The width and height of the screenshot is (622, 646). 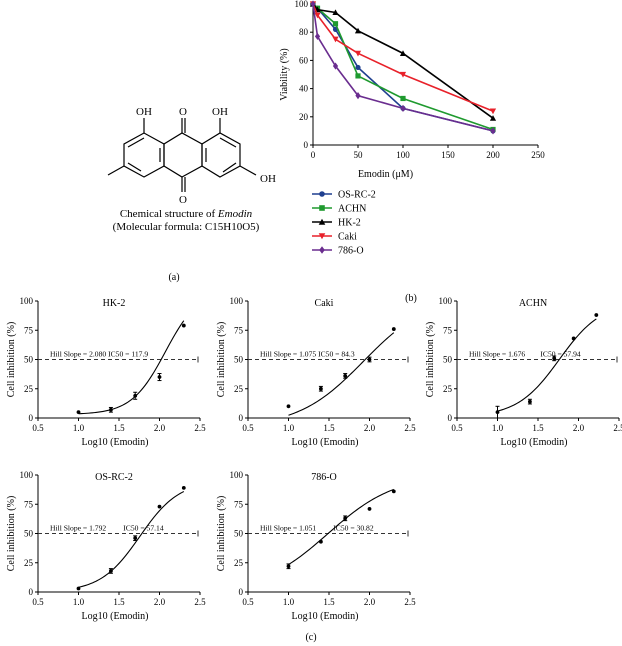 What do you see at coordinates (144, 112) in the screenshot?
I see `atom-oh-left: OH` at bounding box center [144, 112].